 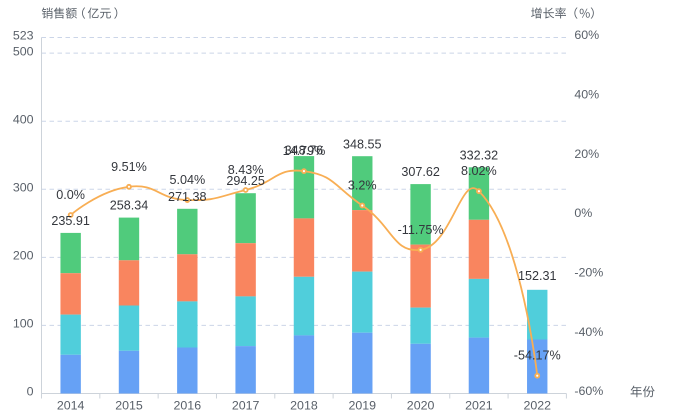 I want to click on svg-text: 20%, so click(x=586, y=154).